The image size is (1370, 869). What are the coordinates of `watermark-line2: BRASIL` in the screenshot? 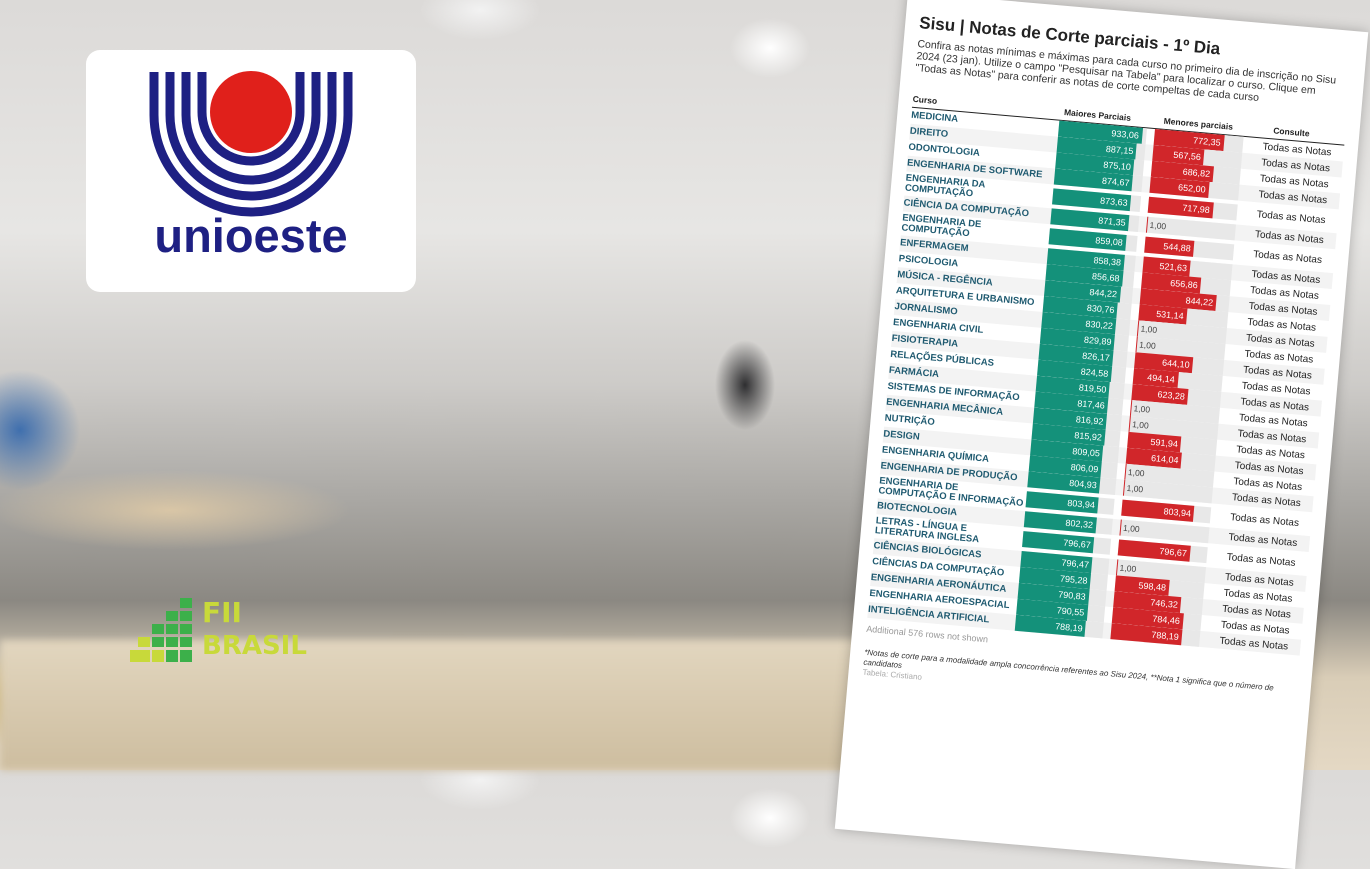 It's located at (254, 646).